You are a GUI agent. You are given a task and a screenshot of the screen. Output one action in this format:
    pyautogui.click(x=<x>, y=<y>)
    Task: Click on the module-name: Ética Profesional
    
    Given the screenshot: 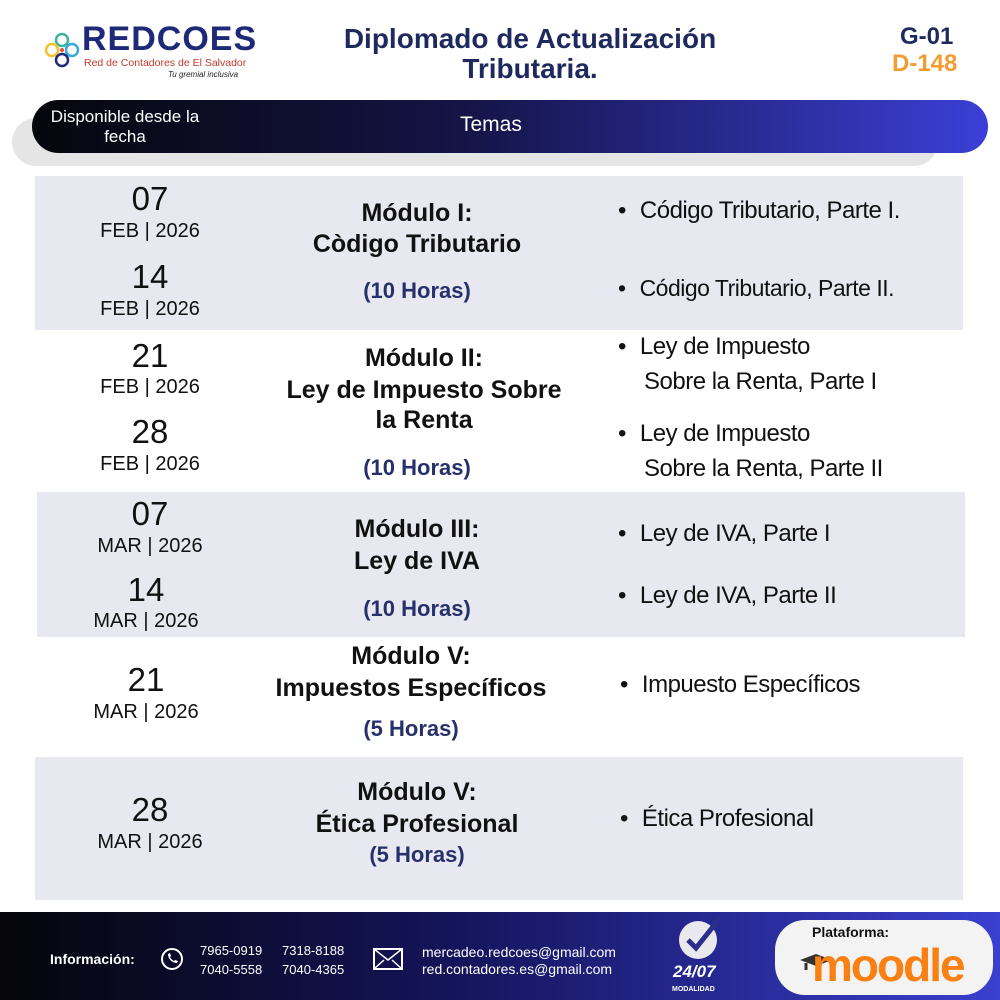 What is the action you would take?
    pyautogui.click(x=417, y=824)
    